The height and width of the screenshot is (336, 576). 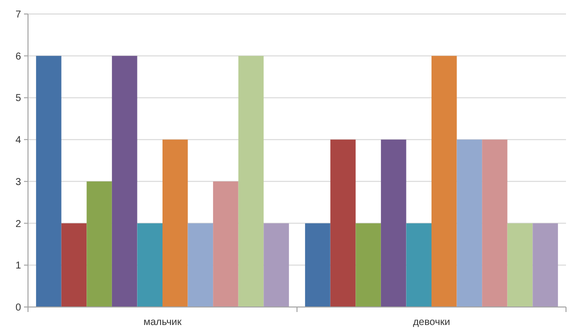 What do you see at coordinates (18, 182) in the screenshot?
I see `y-tick-label: 3` at bounding box center [18, 182].